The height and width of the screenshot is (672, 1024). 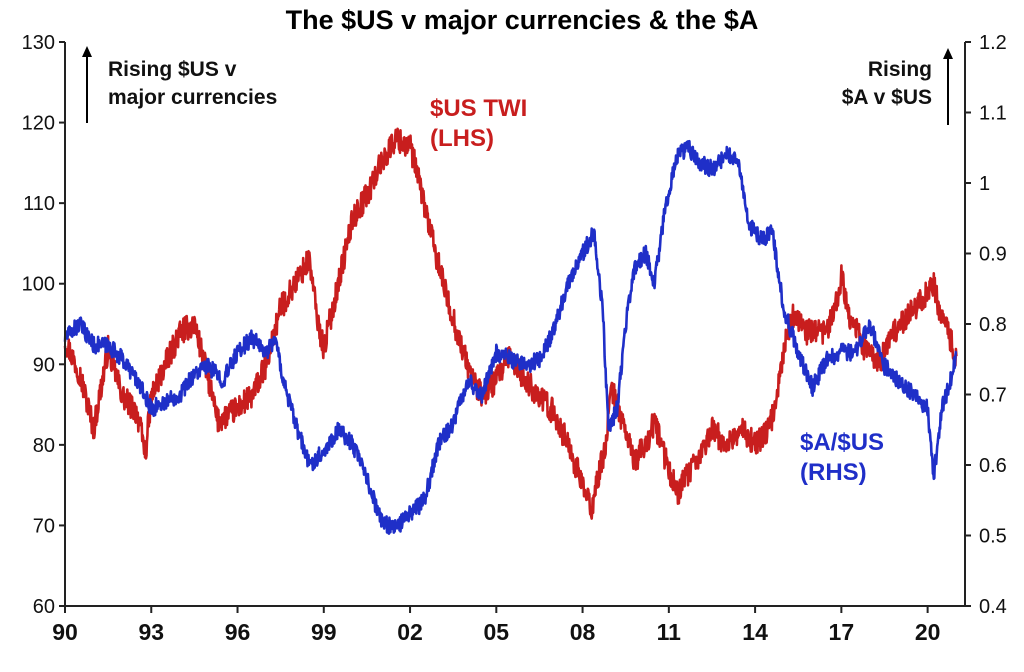 What do you see at coordinates (993, 255) in the screenshot?
I see `right-tick-label: 0.9` at bounding box center [993, 255].